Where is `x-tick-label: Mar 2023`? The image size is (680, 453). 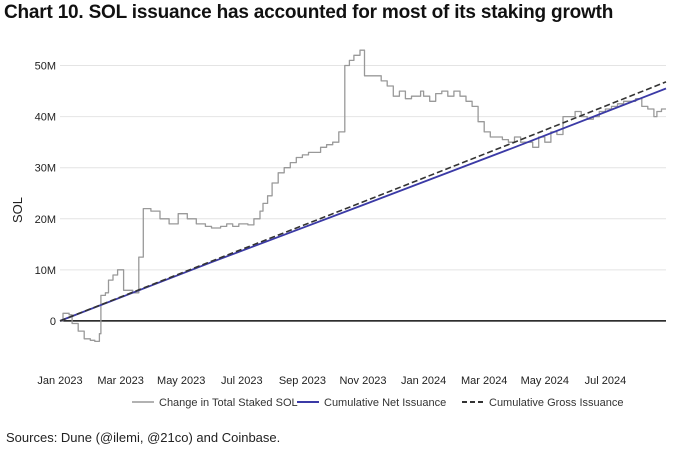
x-tick-label: Mar 2023 is located at coordinates (120, 381).